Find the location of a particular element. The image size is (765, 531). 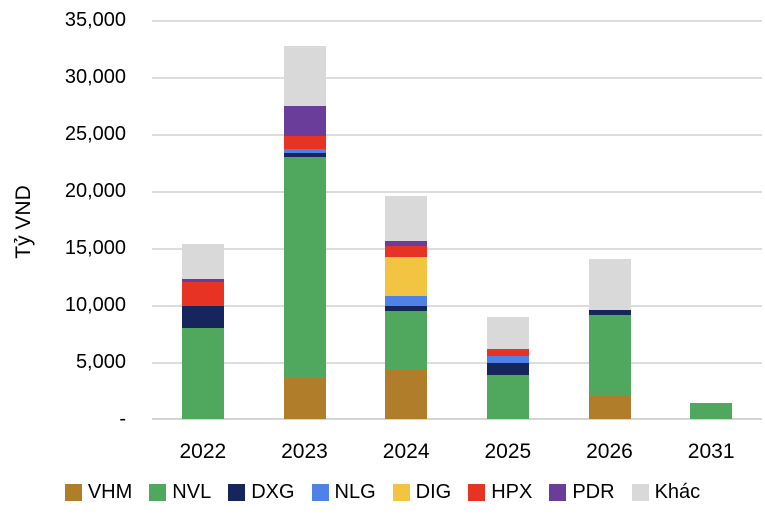

bar-segment-HPX-2025 is located at coordinates (507, 352).